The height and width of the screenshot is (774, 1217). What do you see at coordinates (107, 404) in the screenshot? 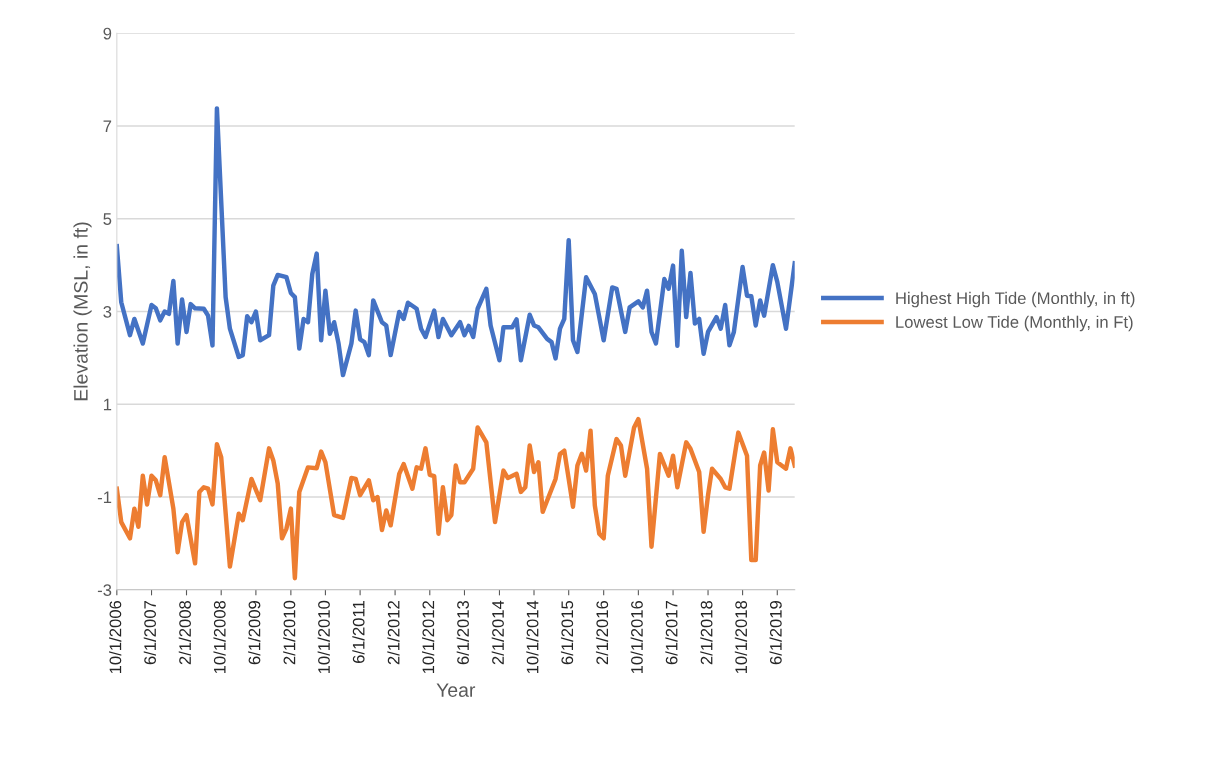
I see `y-tick-label: 1` at bounding box center [107, 404].